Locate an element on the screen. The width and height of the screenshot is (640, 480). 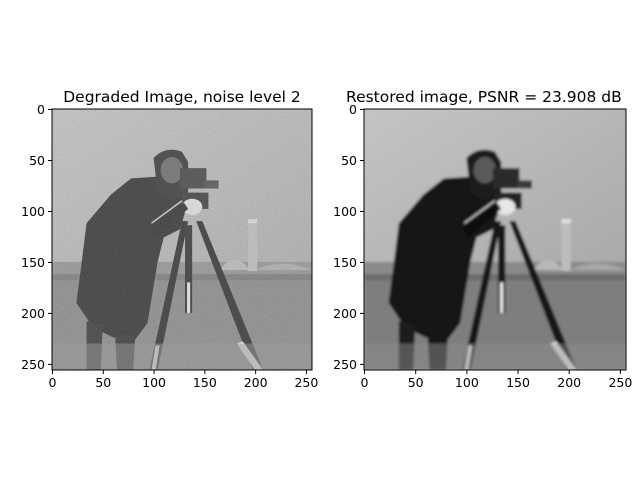
restored-x-tick-label: 100 is located at coordinates (467, 382).